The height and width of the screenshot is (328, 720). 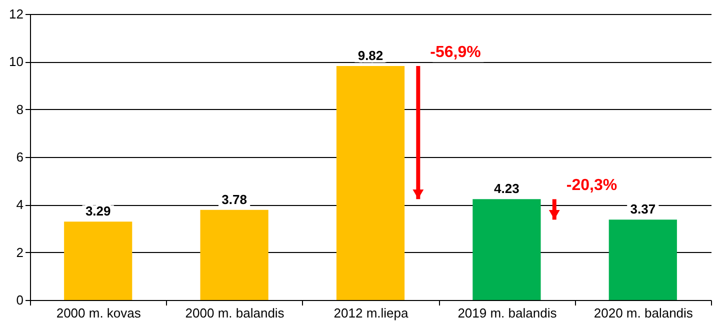 I want to click on x-tick-label: 2012 m.liepa, so click(x=371, y=313).